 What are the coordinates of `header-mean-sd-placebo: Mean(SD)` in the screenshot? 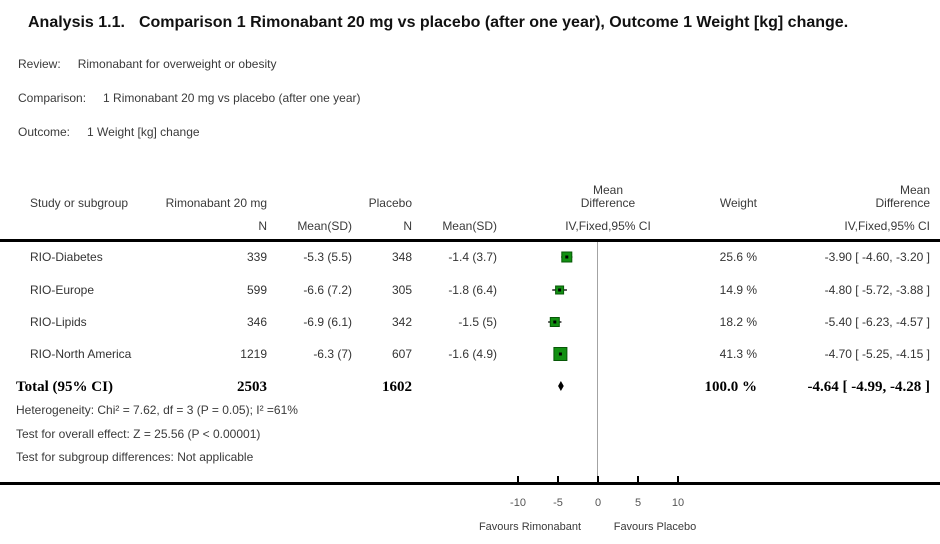 It's located at (469, 226).